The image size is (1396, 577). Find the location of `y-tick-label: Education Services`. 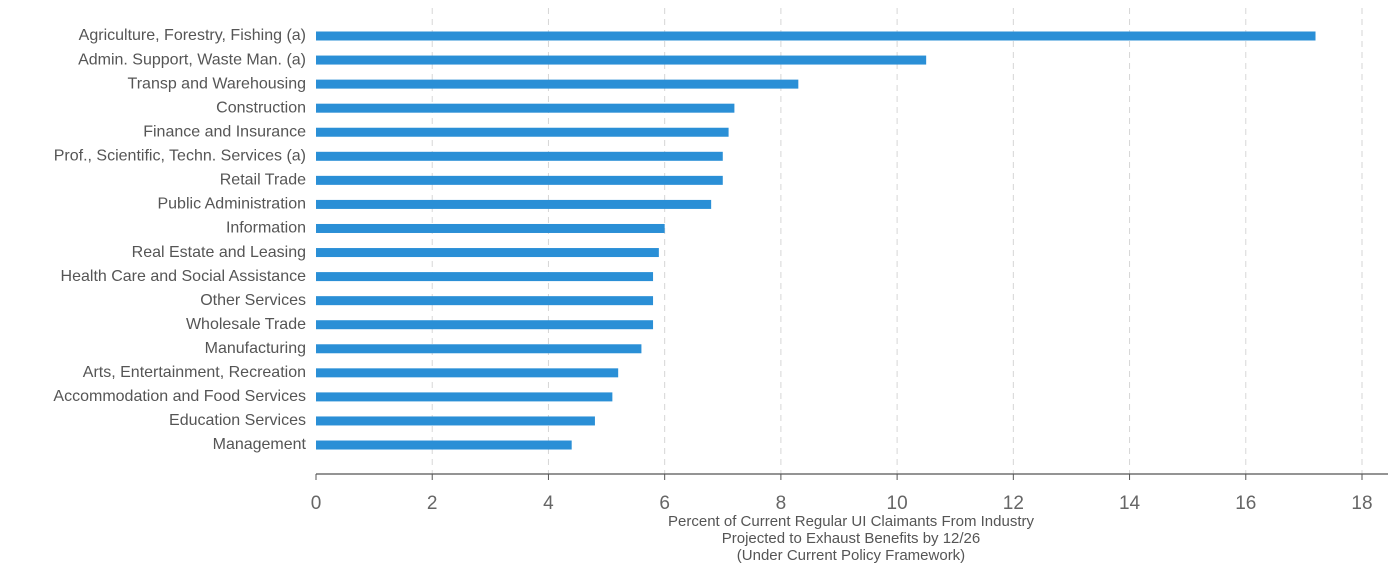

y-tick-label: Education Services is located at coordinates (237, 420).